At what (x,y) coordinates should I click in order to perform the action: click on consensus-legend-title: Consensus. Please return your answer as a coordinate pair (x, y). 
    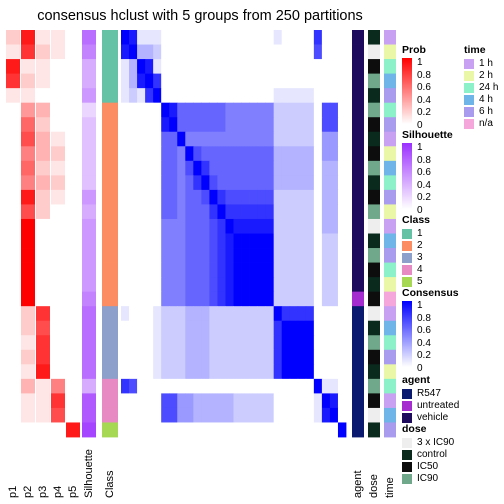
    Looking at the image, I should click on (430, 293).